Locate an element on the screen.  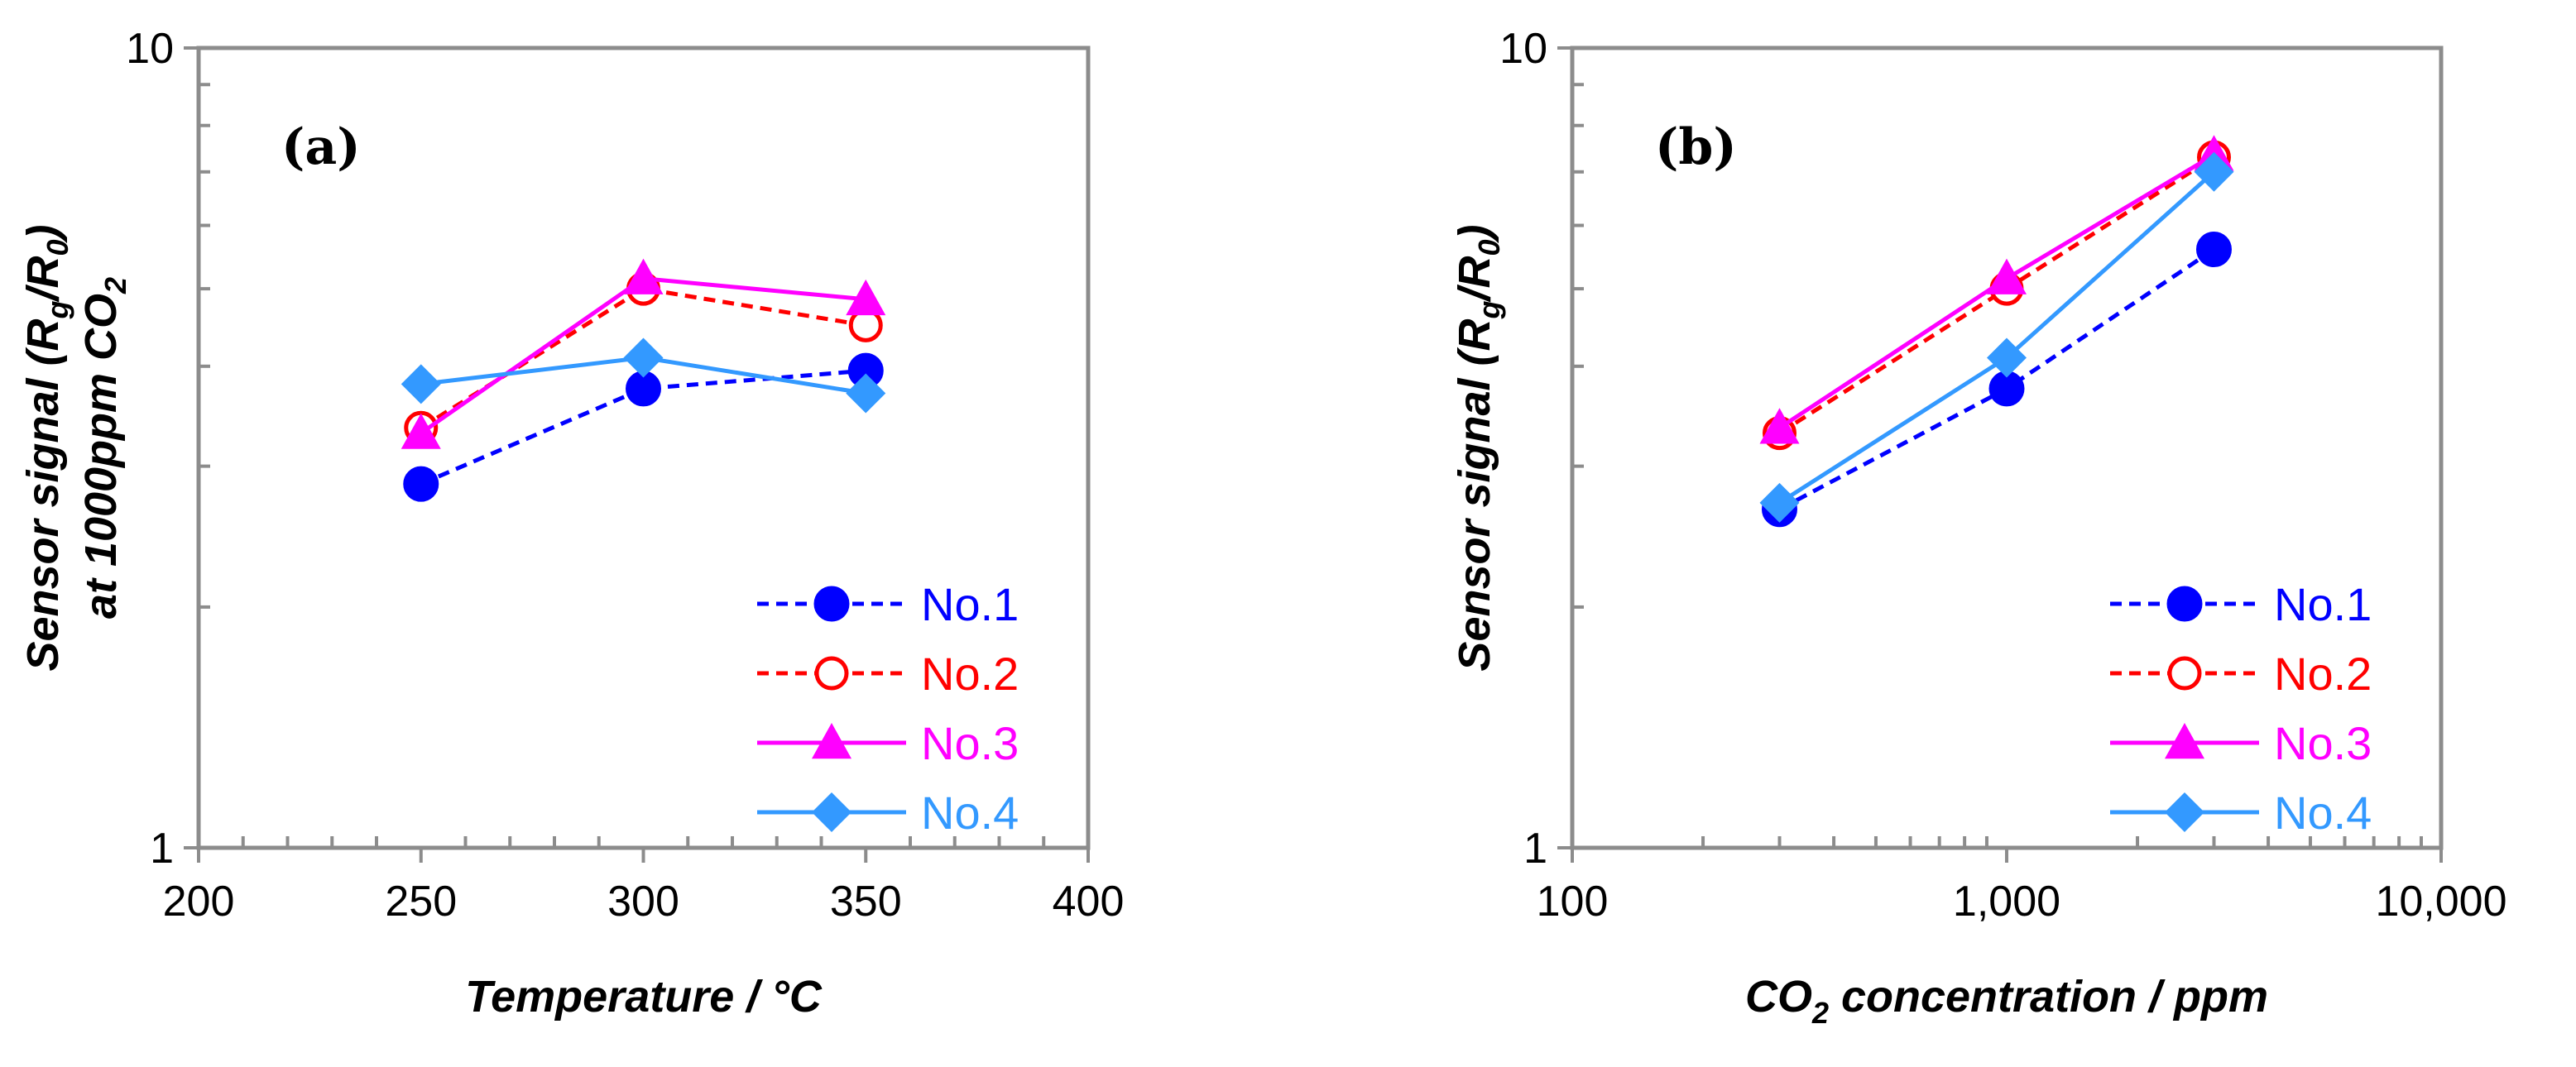
panel-label: (a) is located at coordinates (321, 147).